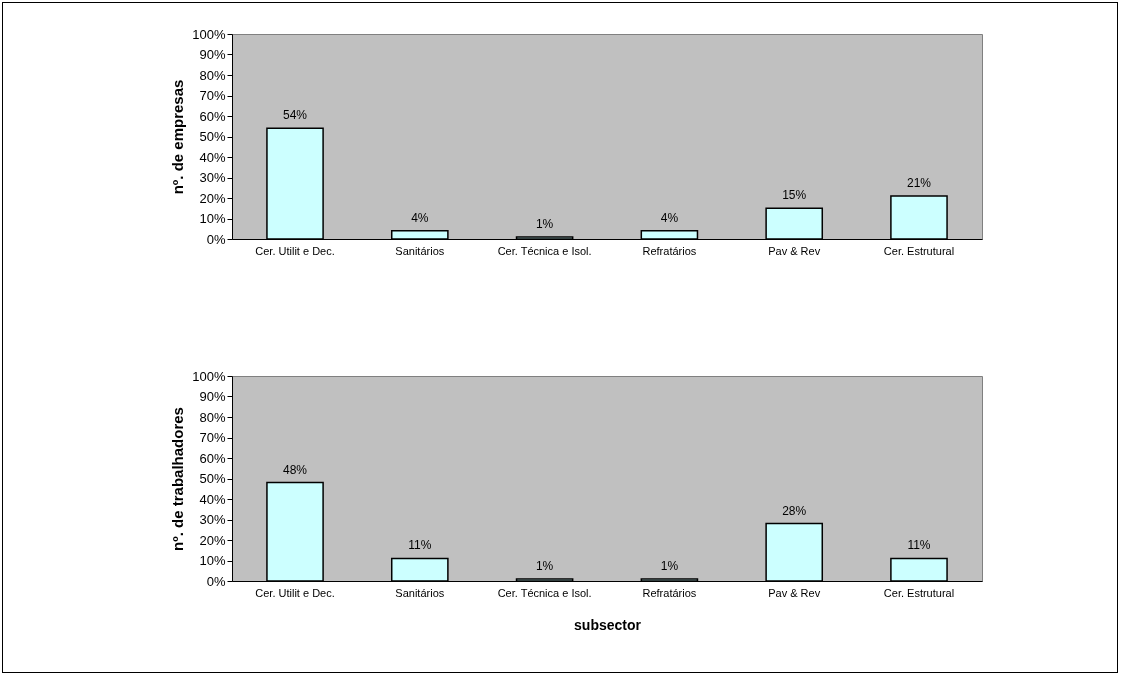 The width and height of the screenshot is (1122, 677). What do you see at coordinates (295, 115) in the screenshot?
I see `data-label: 54%` at bounding box center [295, 115].